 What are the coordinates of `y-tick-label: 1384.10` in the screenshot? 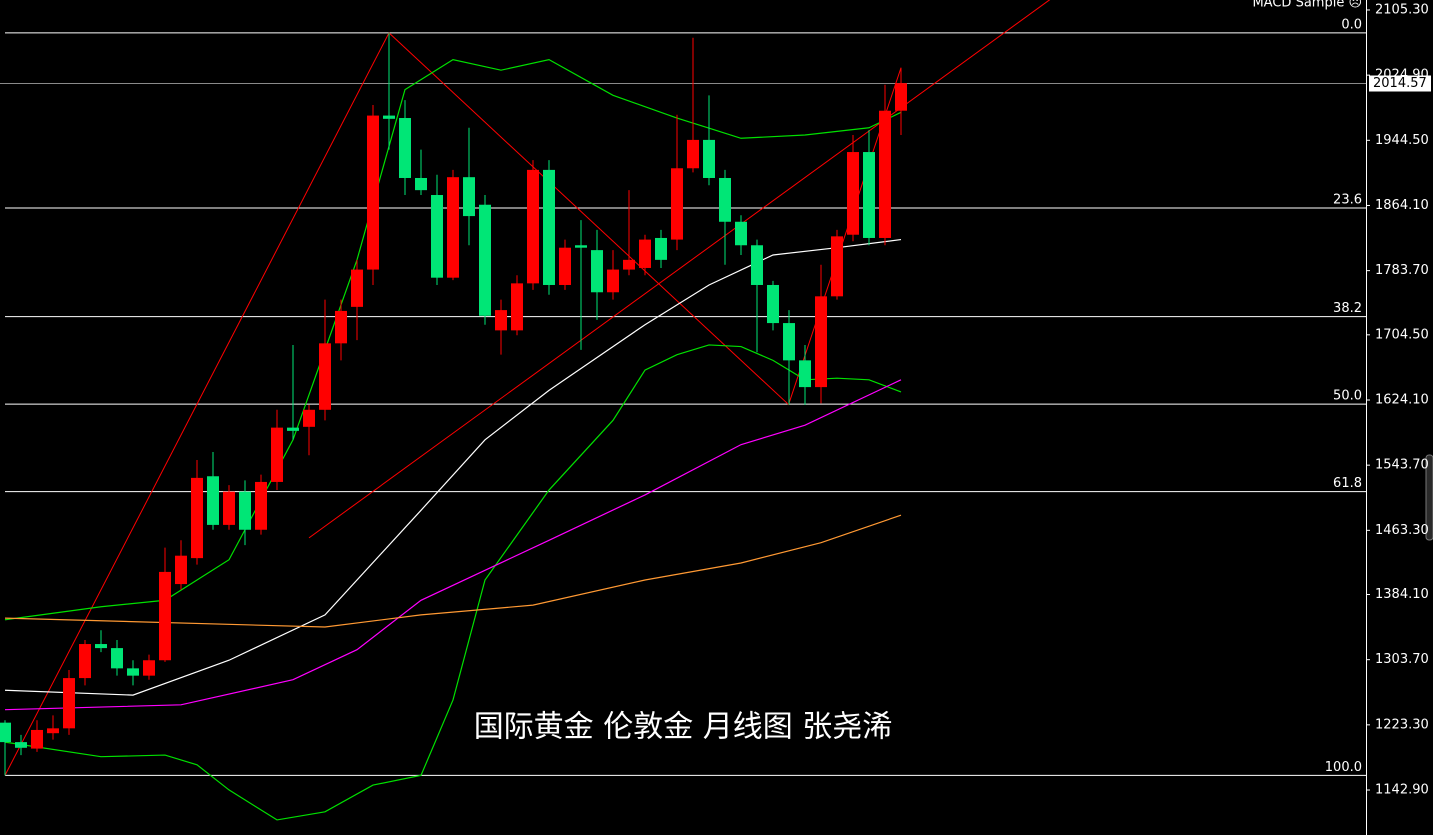 It's located at (1402, 594).